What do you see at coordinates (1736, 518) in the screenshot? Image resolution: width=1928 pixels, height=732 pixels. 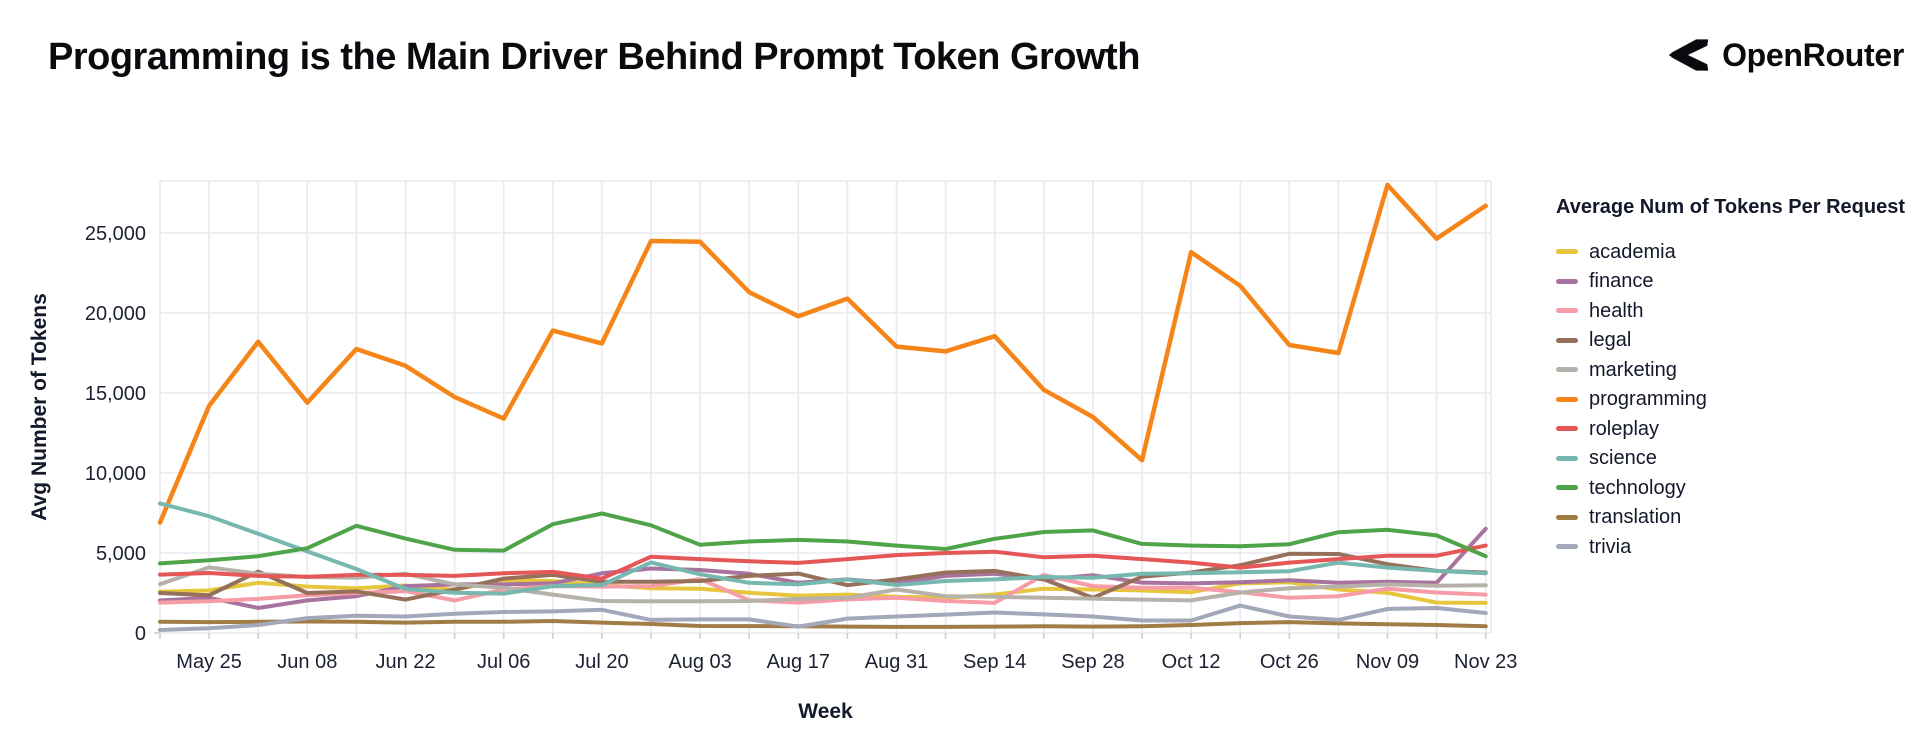 I see `legend-item-translation: translation` at bounding box center [1736, 518].